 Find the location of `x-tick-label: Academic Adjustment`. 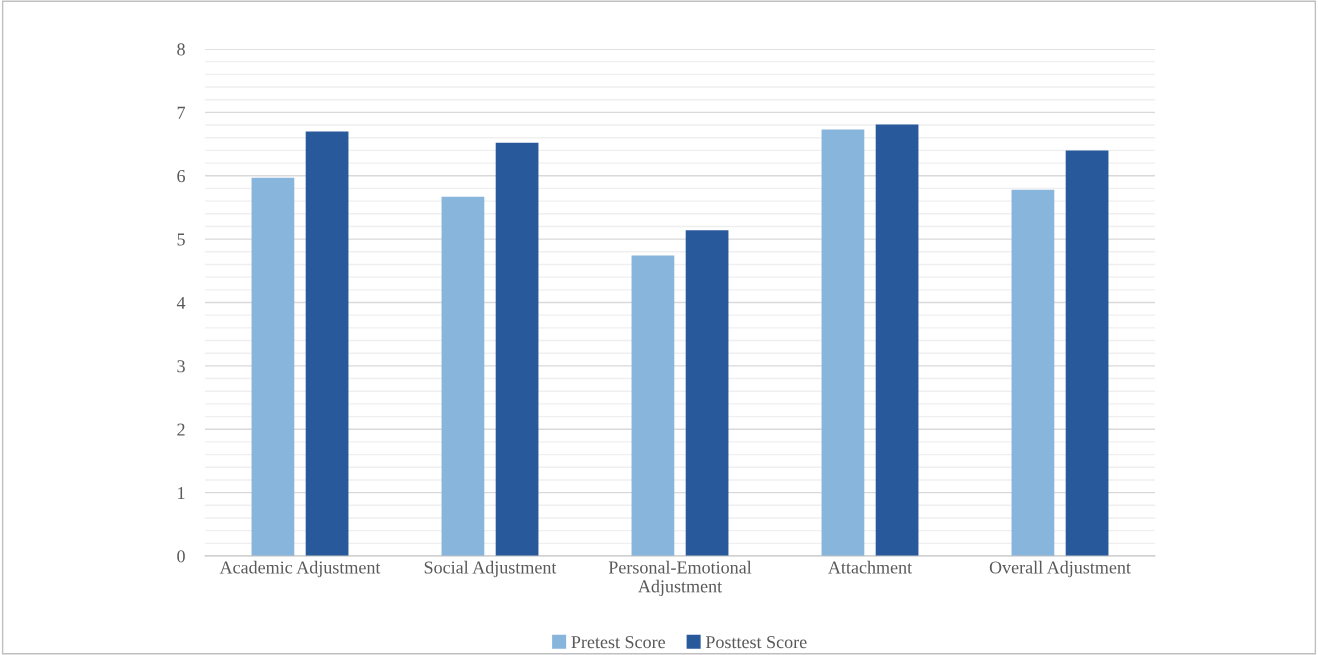

x-tick-label: Academic Adjustment is located at coordinates (300, 569).